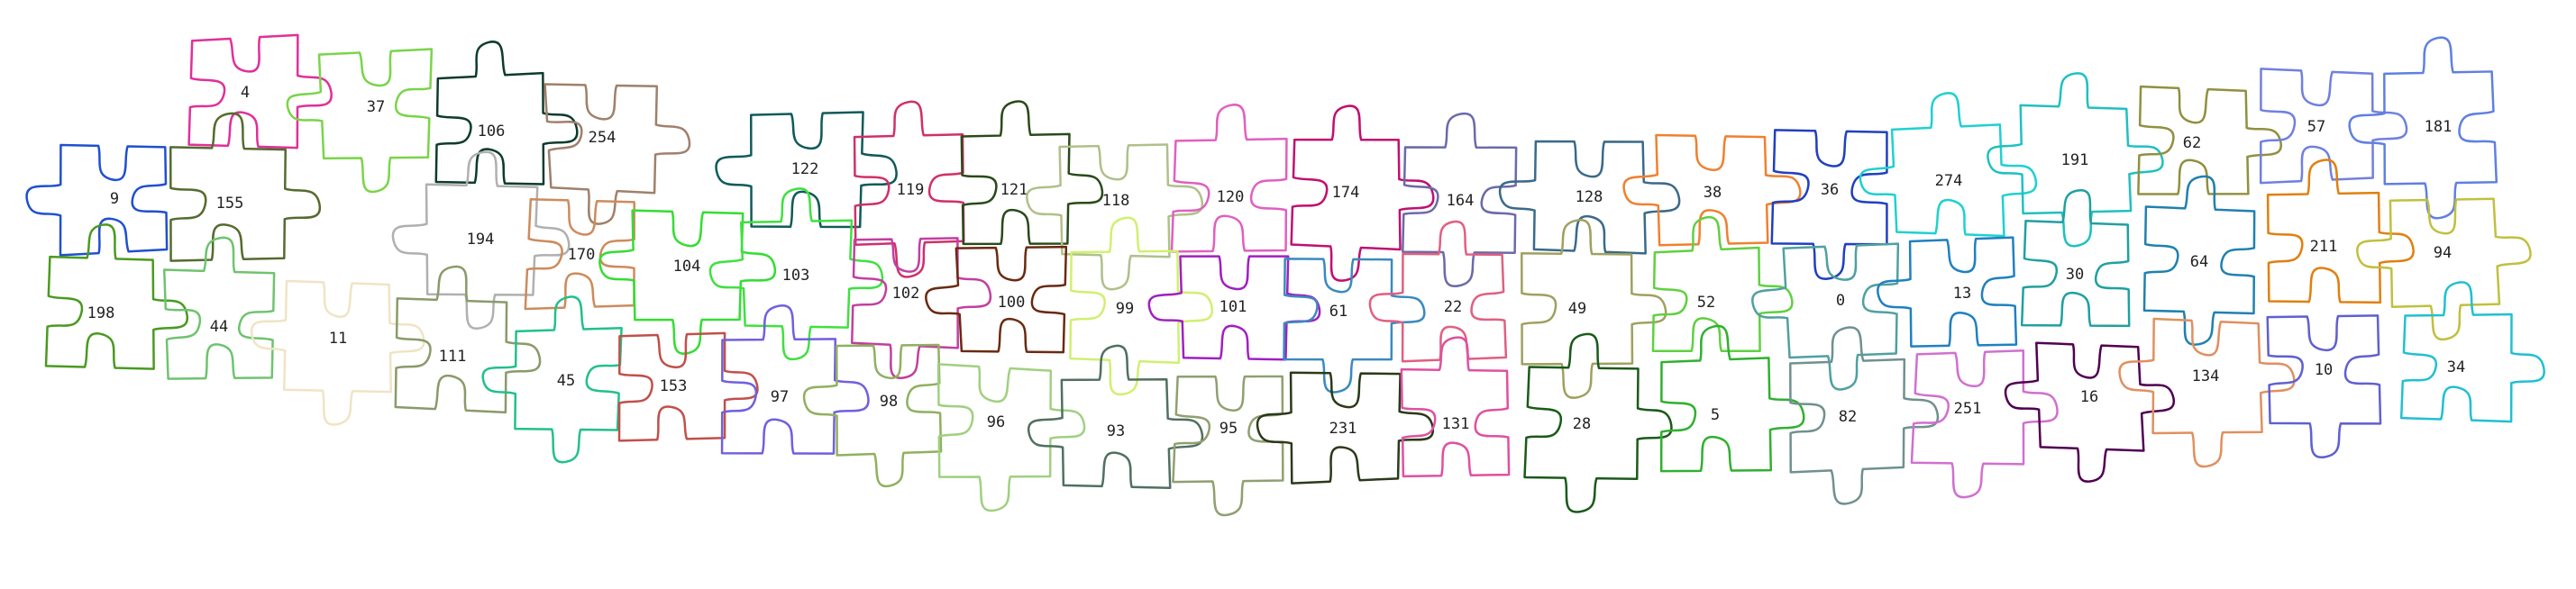  Describe the element at coordinates (260, 92) in the screenshot. I see `puzzle-piece-4: 4` at that location.